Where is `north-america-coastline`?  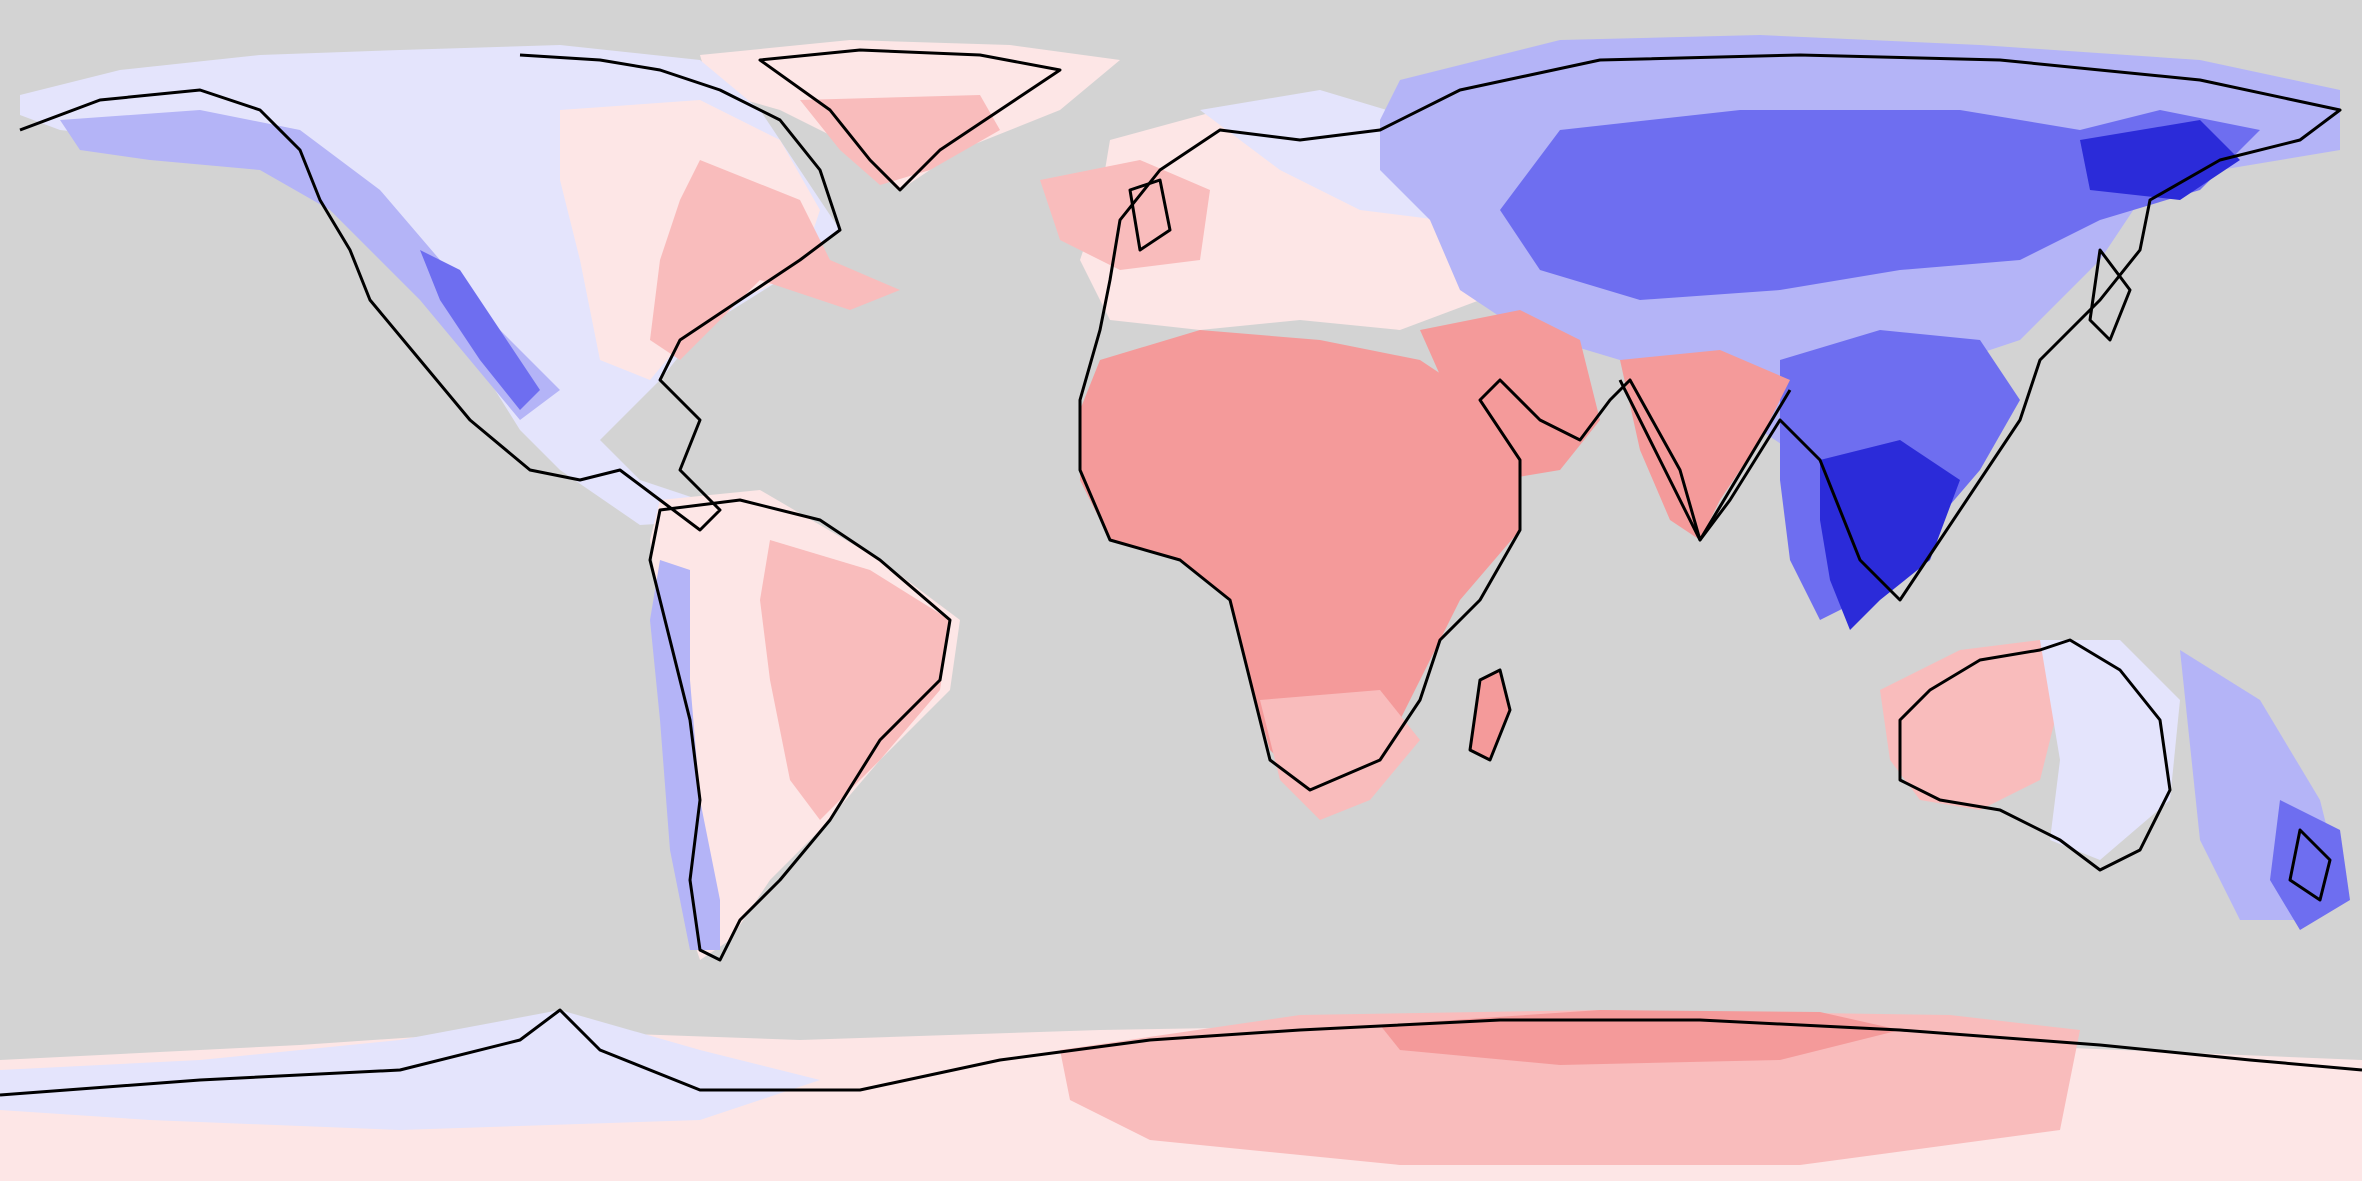
north-america-coastline is located at coordinates (430, 292).